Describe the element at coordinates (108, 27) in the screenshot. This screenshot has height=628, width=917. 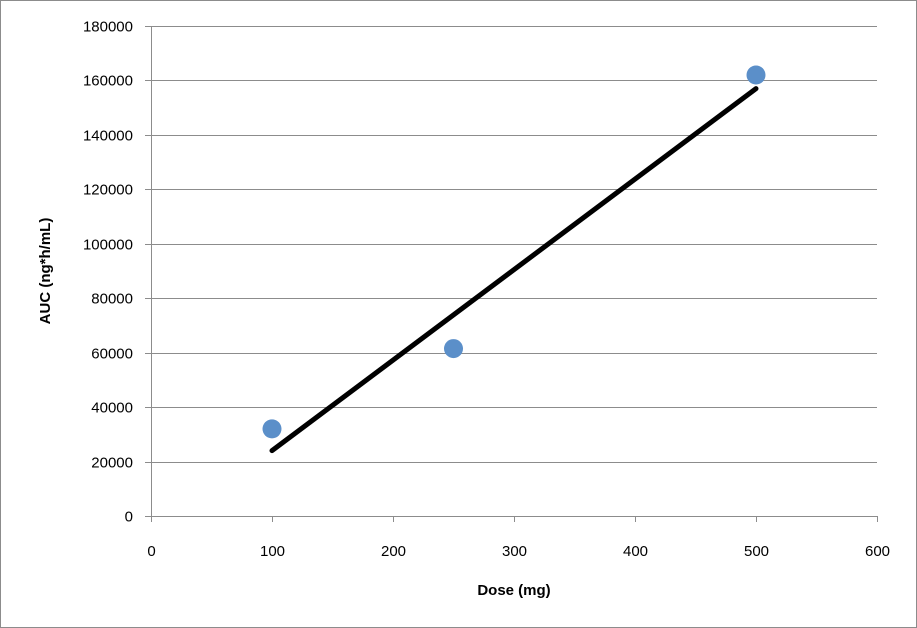
I see `y-tick-label-180000: 180000` at that location.